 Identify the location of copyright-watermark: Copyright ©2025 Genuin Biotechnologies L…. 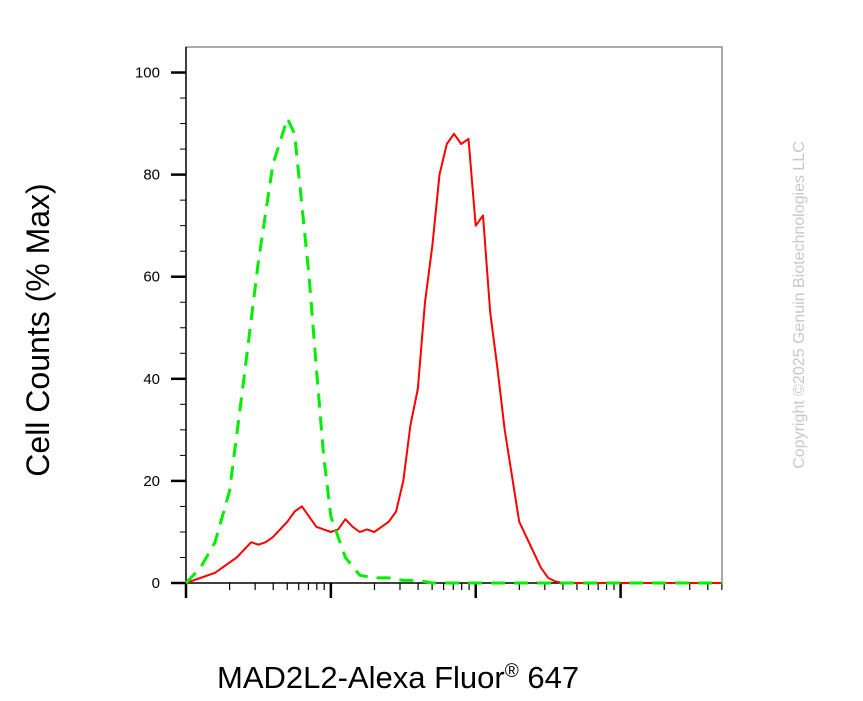
(799, 305).